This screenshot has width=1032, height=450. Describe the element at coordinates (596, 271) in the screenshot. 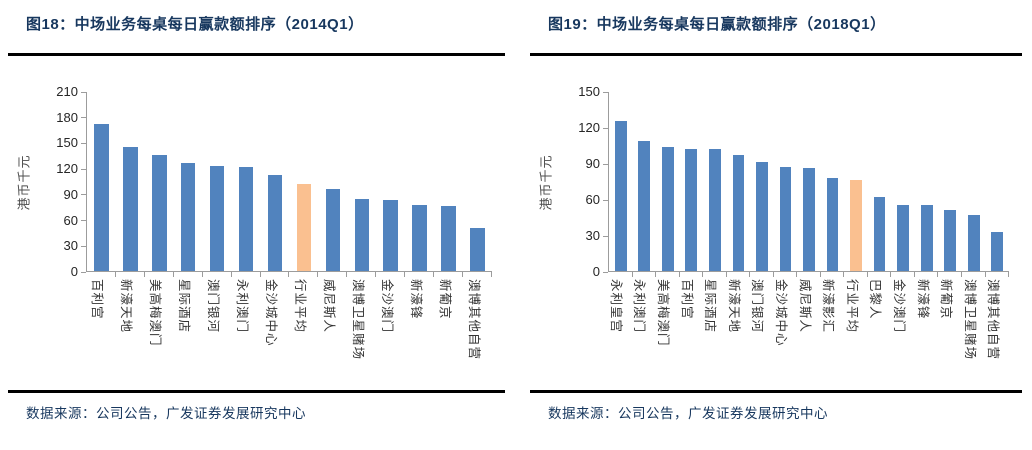

I see `y-tick-label: 0` at that location.